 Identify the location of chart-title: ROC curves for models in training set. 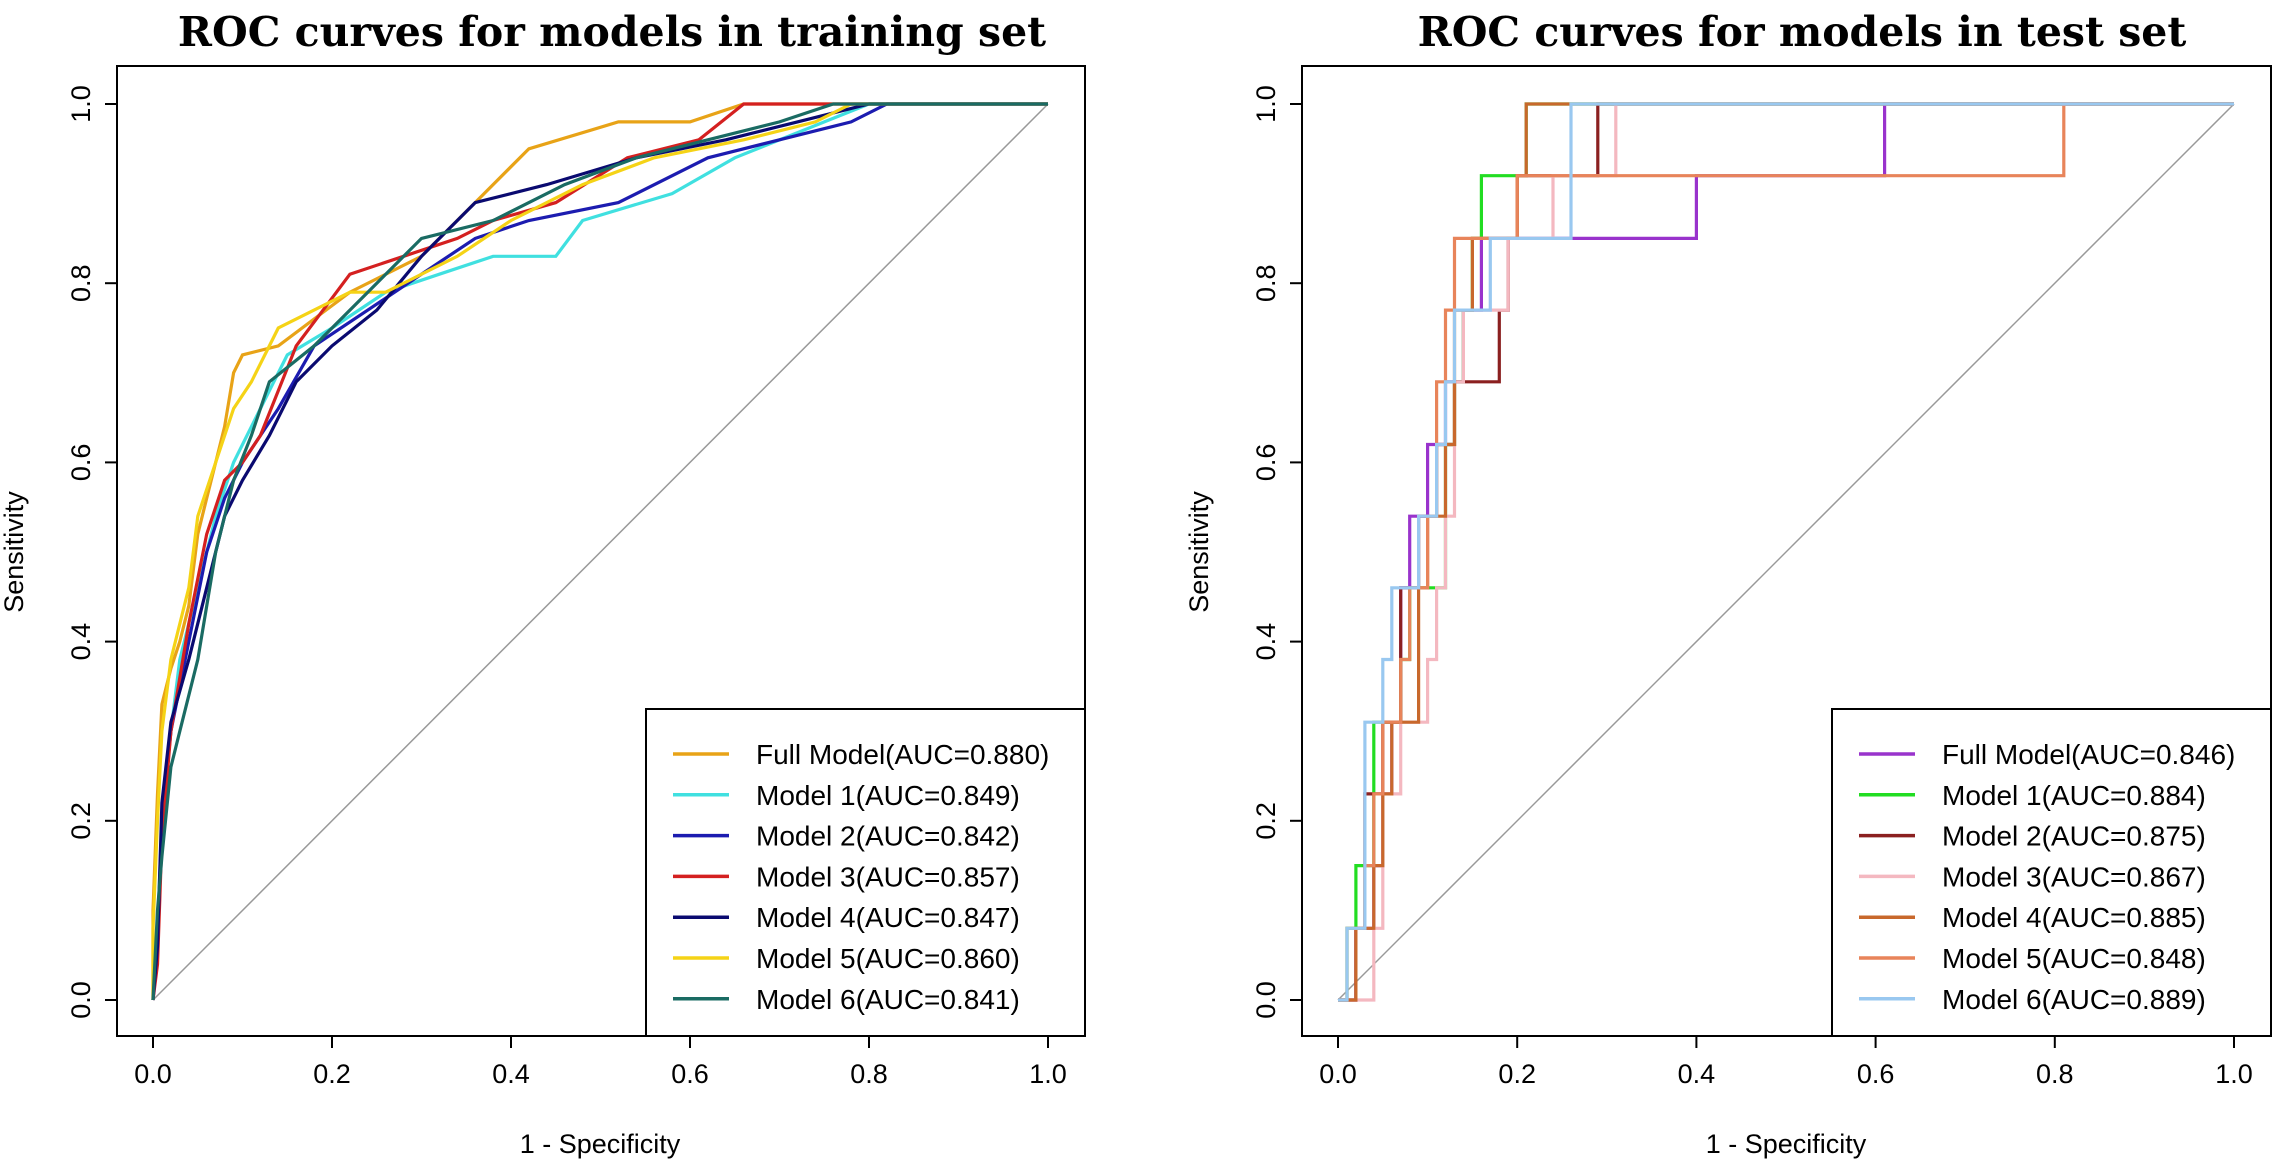
(612, 32).